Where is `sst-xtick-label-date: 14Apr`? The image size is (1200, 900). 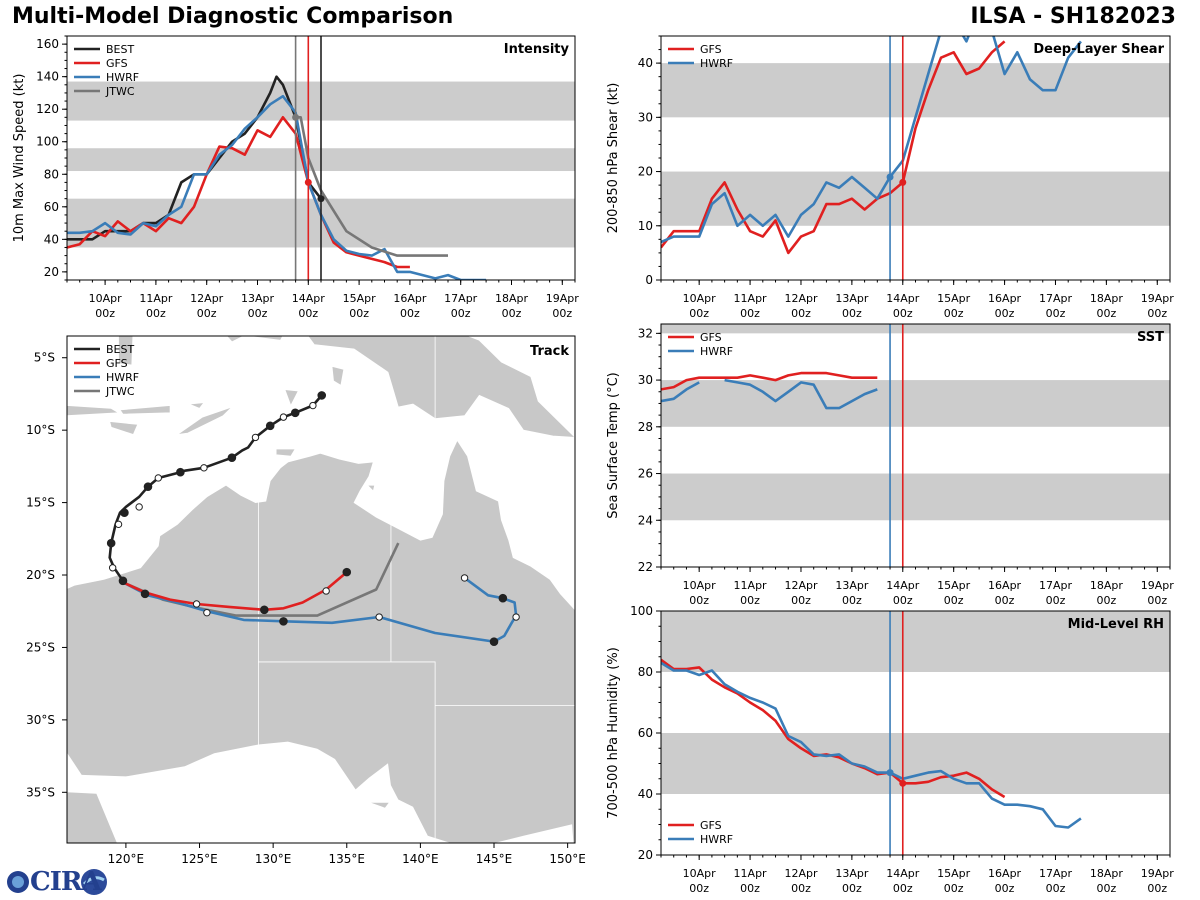
sst-xtick-label-date: 14Apr is located at coordinates (903, 585).